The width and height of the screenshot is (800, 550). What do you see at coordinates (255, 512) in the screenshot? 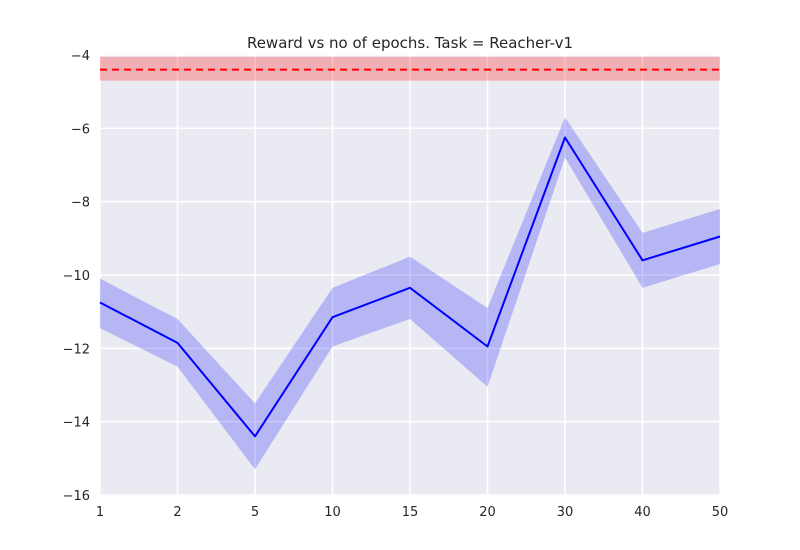
I see `x-tick-label: 5` at bounding box center [255, 512].